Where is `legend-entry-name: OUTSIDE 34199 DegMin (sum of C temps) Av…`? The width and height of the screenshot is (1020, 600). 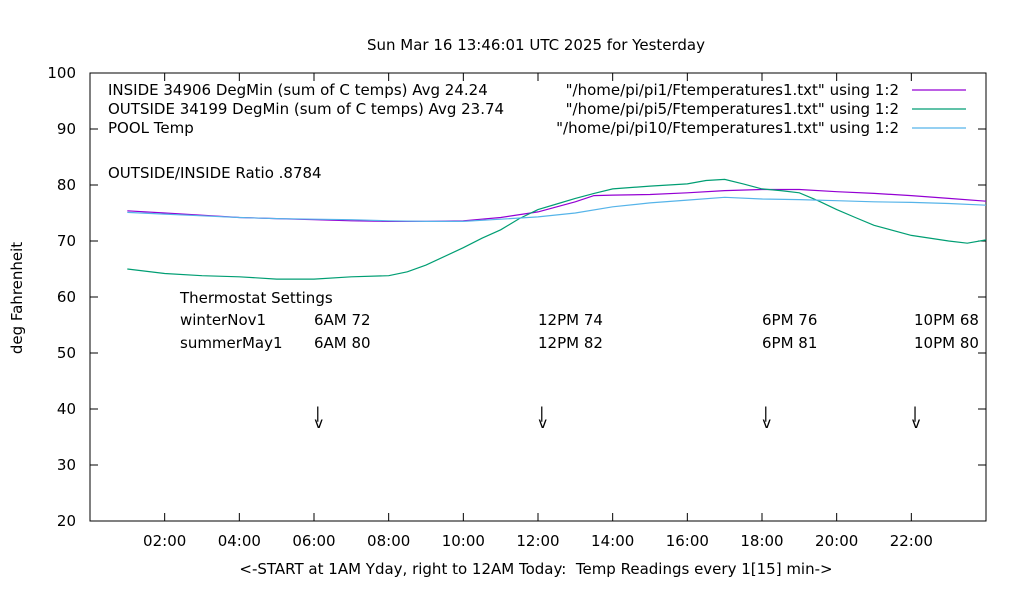 legend-entry-name: OUTSIDE 34199 DegMin (sum of C temps) Av… is located at coordinates (306, 109).